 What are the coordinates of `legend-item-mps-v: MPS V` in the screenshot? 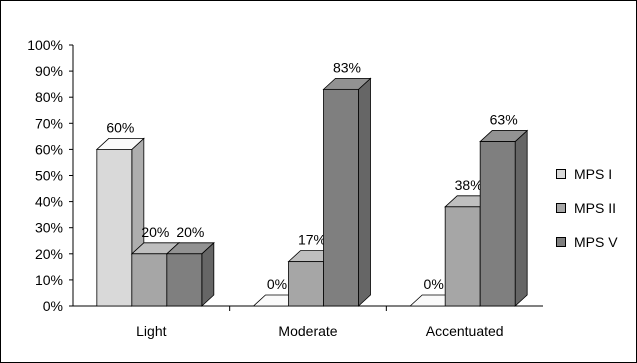 It's located at (587, 242).